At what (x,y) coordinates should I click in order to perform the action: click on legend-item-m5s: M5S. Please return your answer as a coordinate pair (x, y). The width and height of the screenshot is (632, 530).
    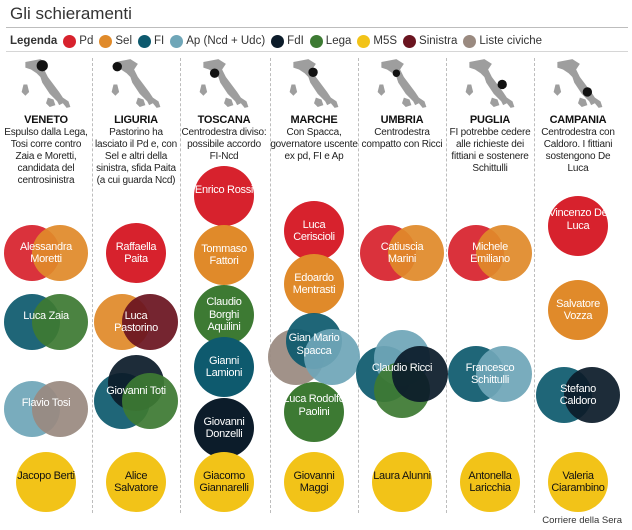
    Looking at the image, I should click on (377, 41).